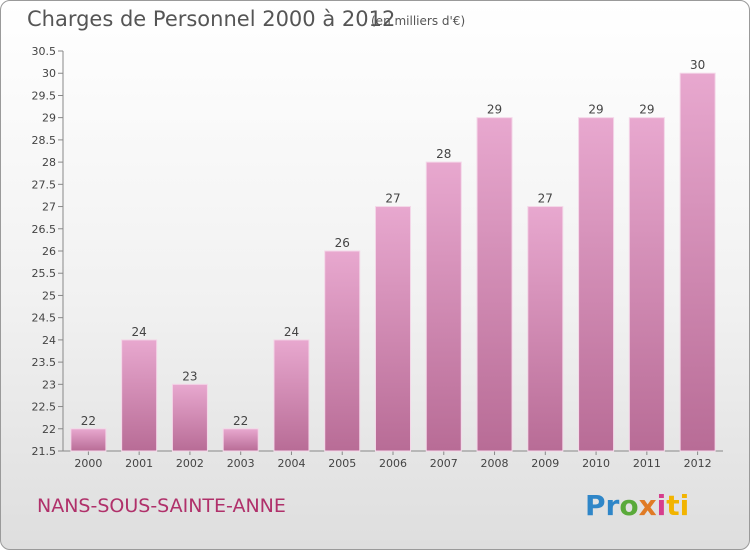 The height and width of the screenshot is (550, 750). I want to click on data-label-2011: 29, so click(646, 110).